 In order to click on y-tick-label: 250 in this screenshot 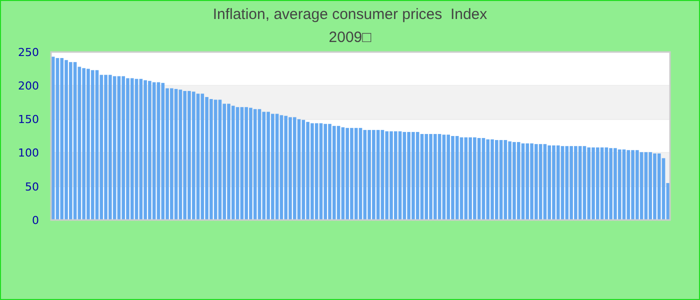, I will do `click(28, 52)`.